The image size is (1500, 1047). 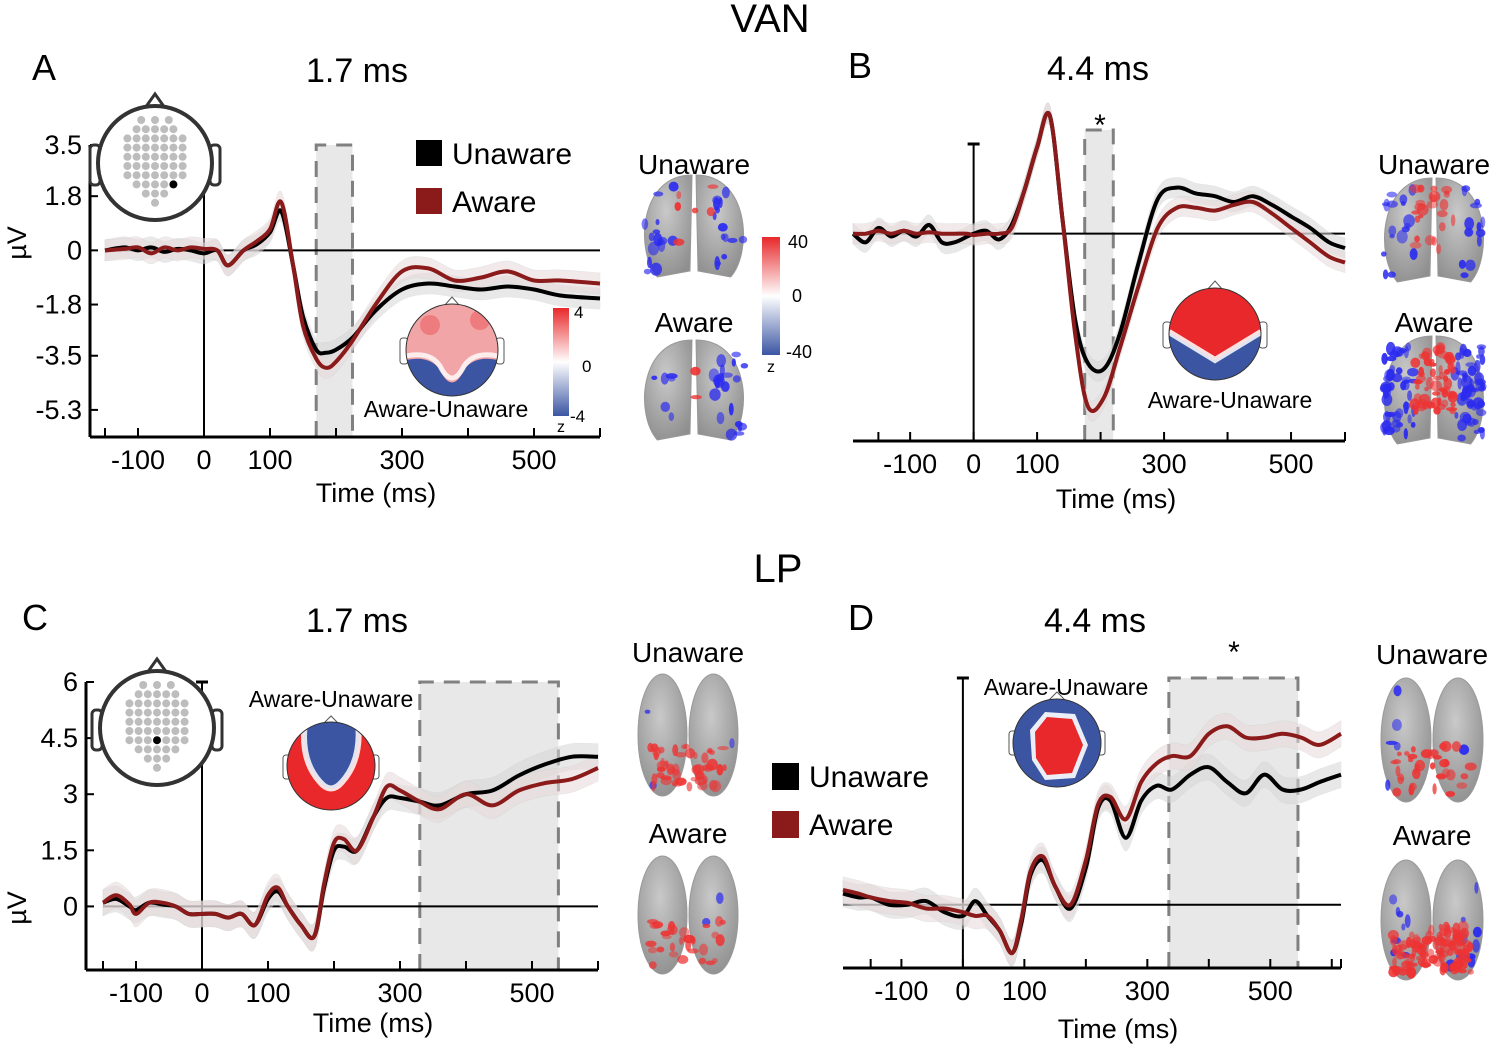 What do you see at coordinates (1432, 920) in the screenshot?
I see `brain-d-aware` at bounding box center [1432, 920].